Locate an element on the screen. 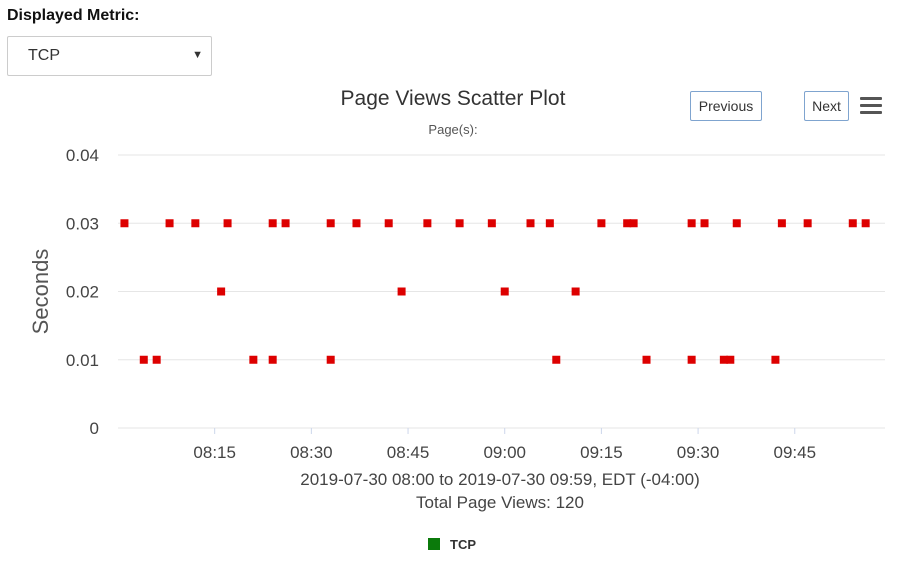 Image resolution: width=909 pixels, height=571 pixels. metric-select-value: TCP is located at coordinates (44, 55).